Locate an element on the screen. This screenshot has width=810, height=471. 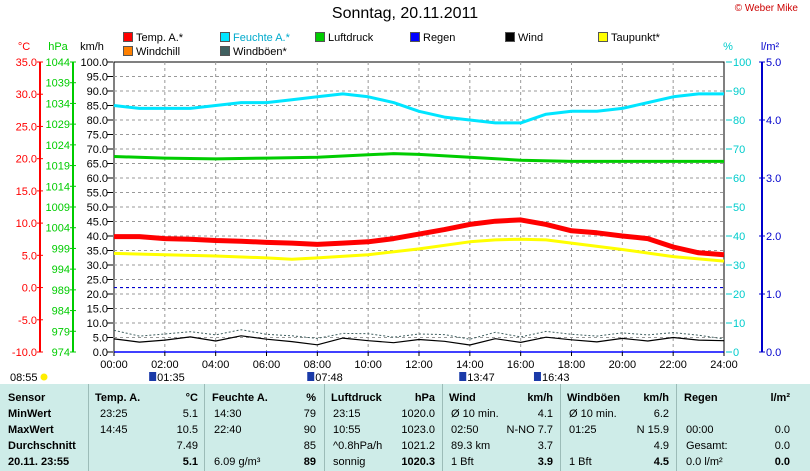
table-cell: 1 Bft is located at coordinates (580, 462).